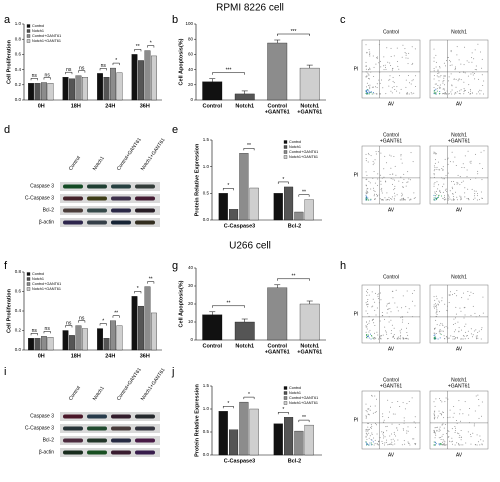  Describe the element at coordinates (229, 304) in the screenshot. I see `sig-label: **` at that location.